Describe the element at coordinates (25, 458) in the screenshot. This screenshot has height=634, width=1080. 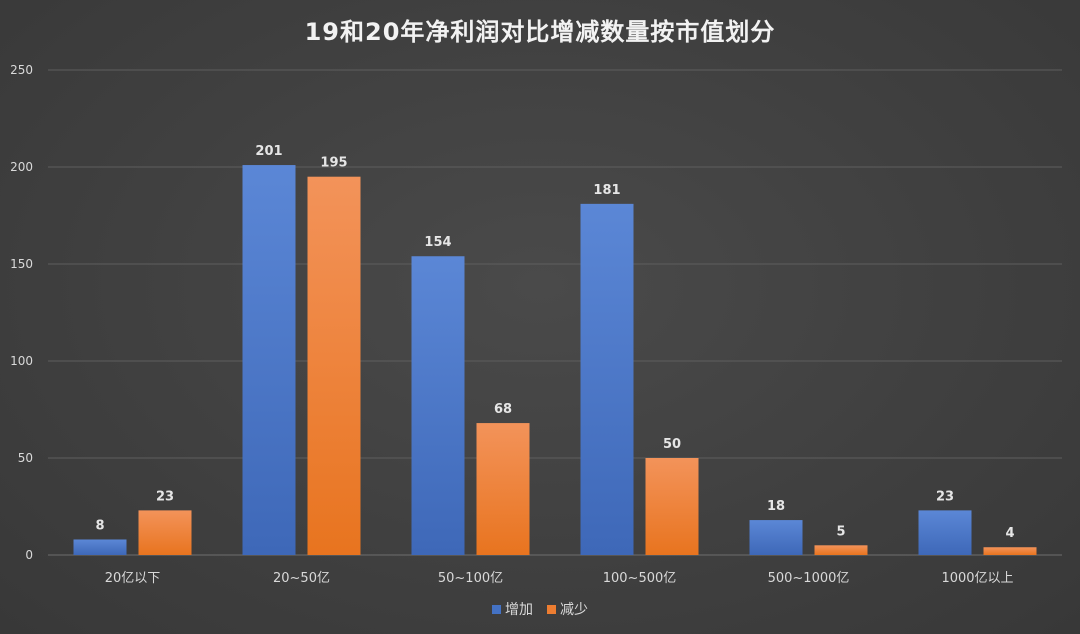
I see `y-tick-label: 50` at that location.